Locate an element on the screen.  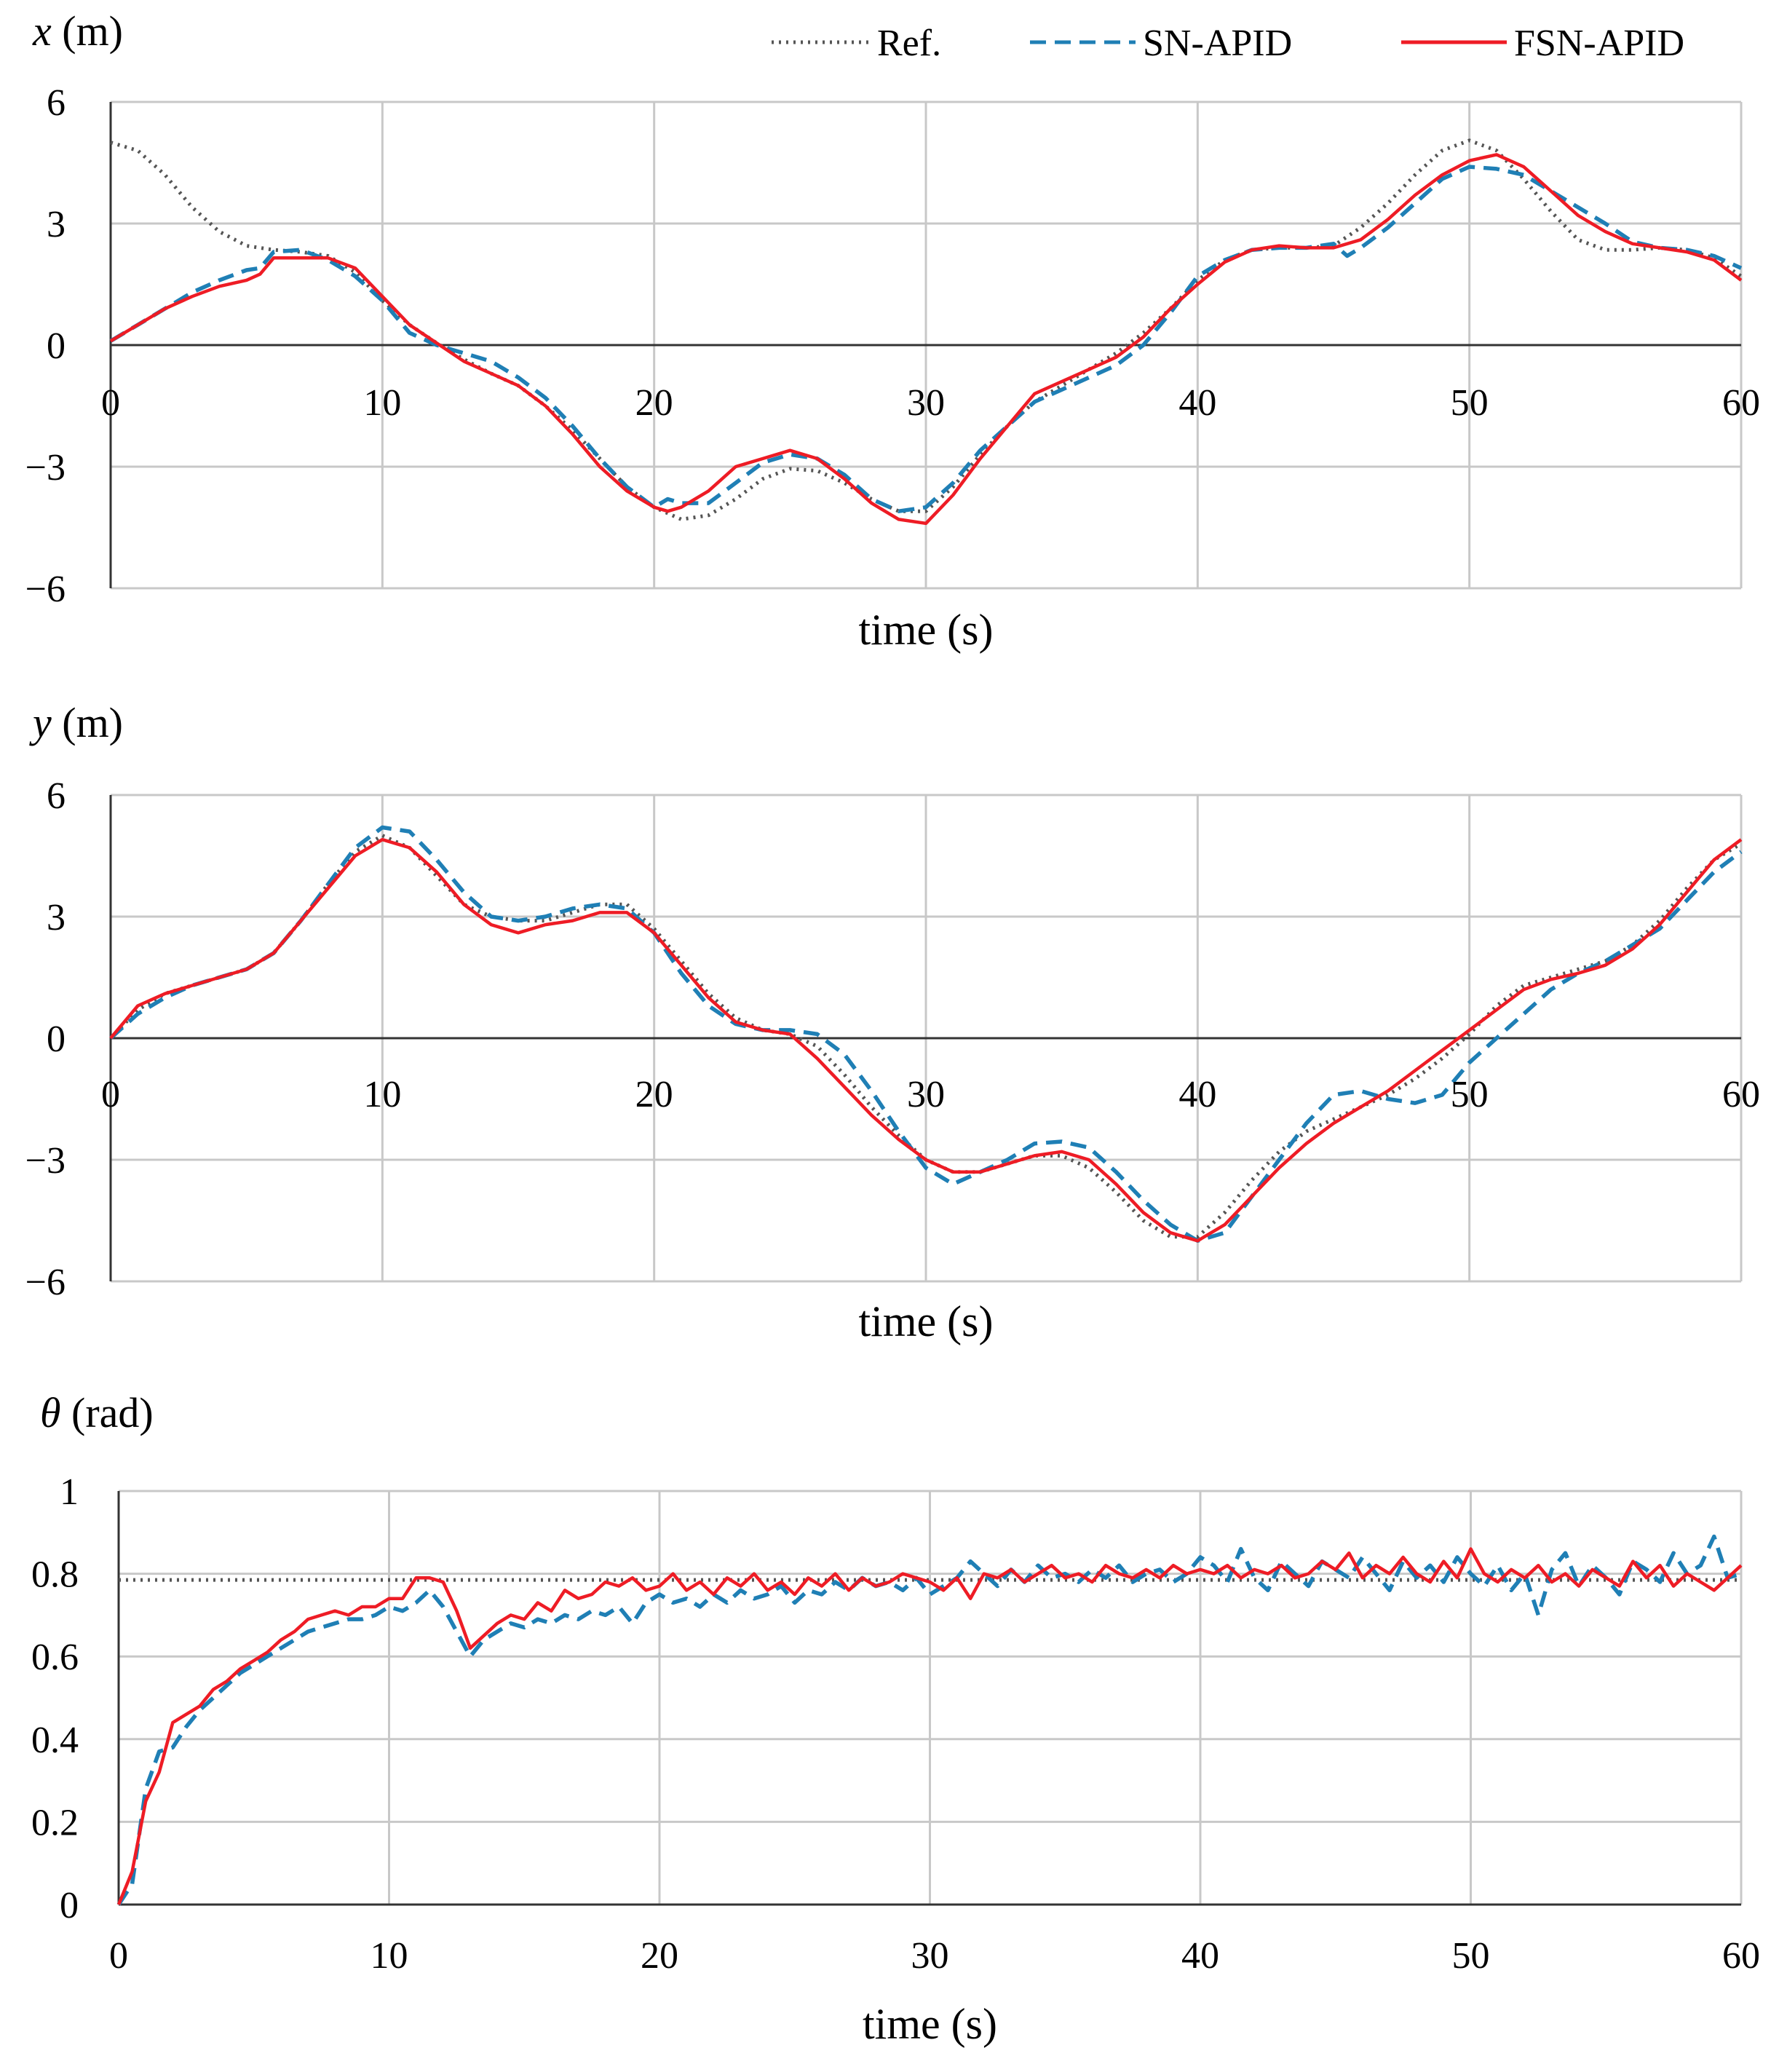
y-axis-symbol: y is located at coordinates (41, 722).